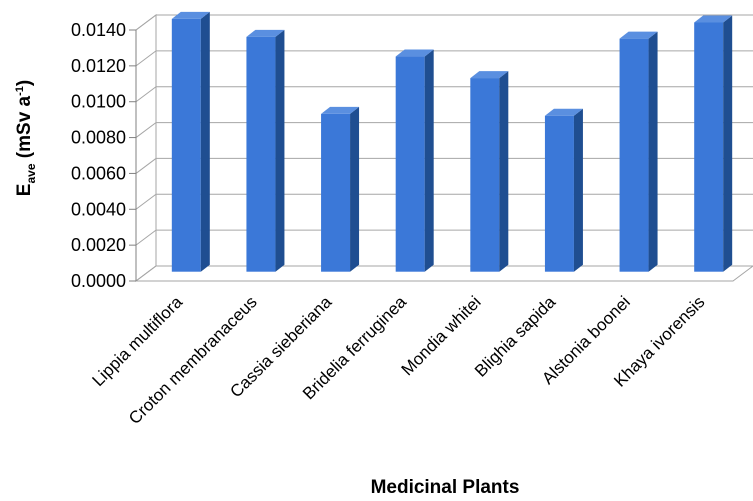 Image resolution: width=753 pixels, height=501 pixels. What do you see at coordinates (445, 487) in the screenshot?
I see `x-axis-title: Medicinal Plants` at bounding box center [445, 487].